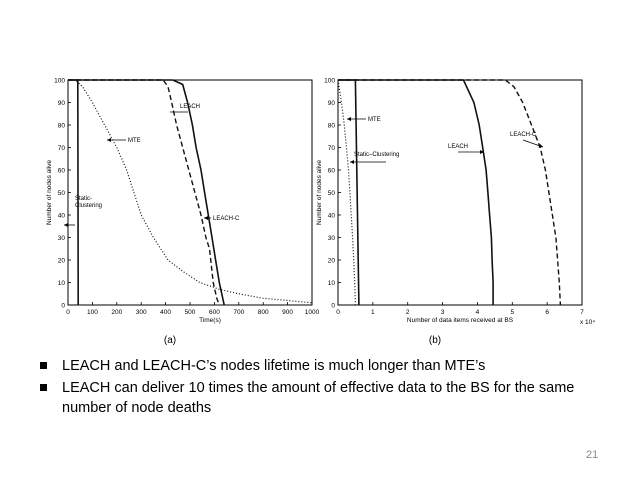 This screenshot has height=478, width=638. I want to click on chart-b-y-tick-label: 20, so click(332, 261).